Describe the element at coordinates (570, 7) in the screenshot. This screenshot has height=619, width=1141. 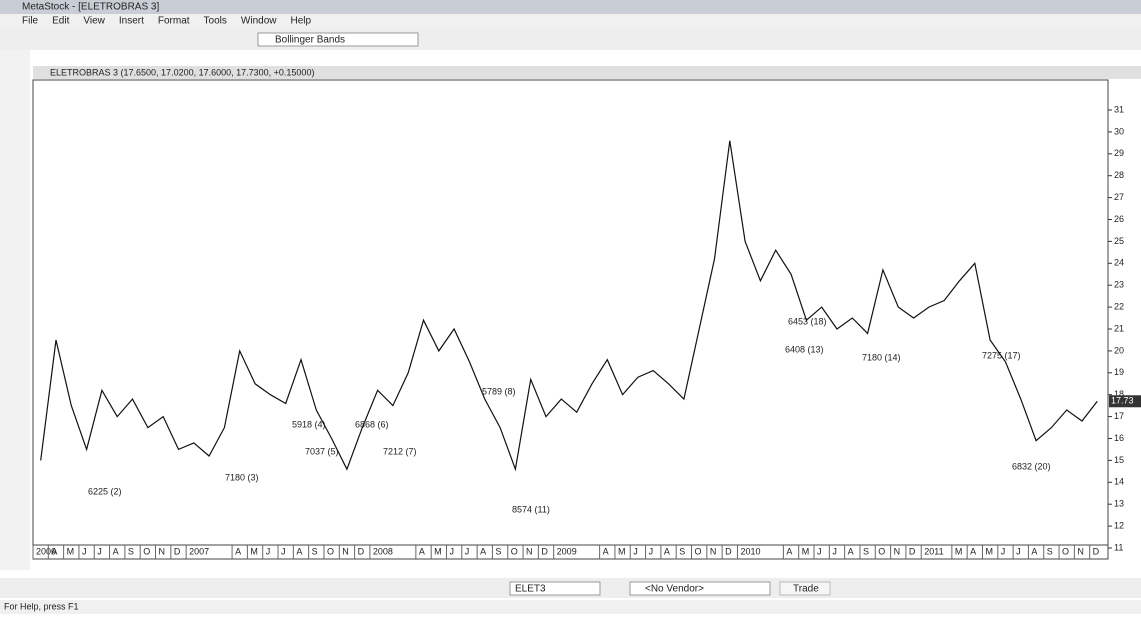
I see `title-bar` at that location.